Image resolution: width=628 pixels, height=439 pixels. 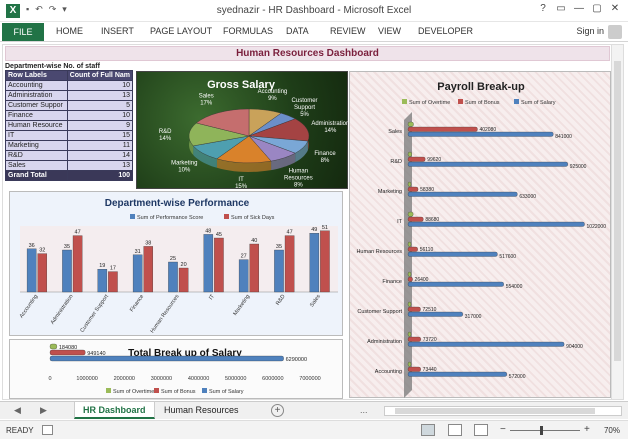 I want to click on data-label: 35, so click(x=67, y=247).